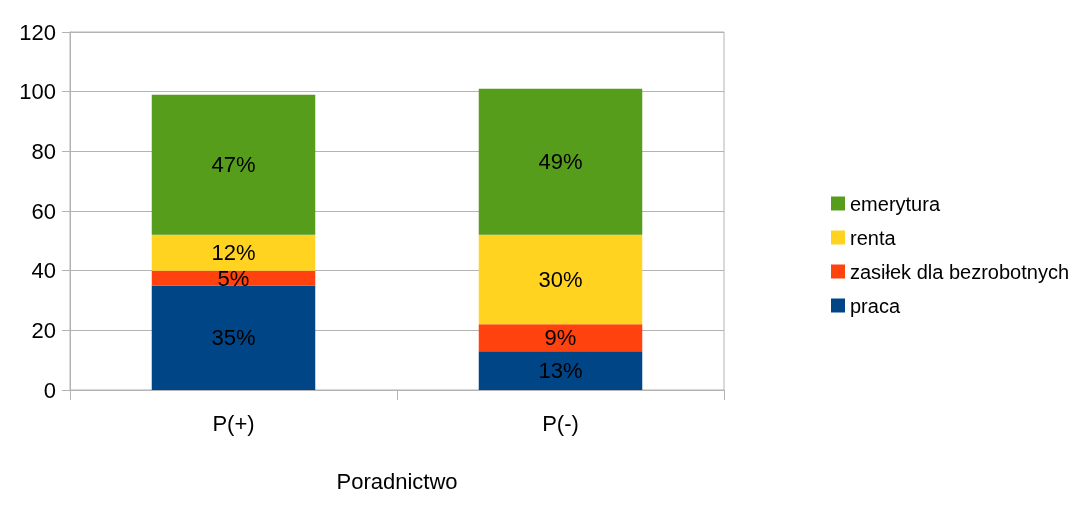 Image resolution: width=1090 pixels, height=509 pixels. What do you see at coordinates (37, 92) in the screenshot?
I see `y-tick-label: 100` at bounding box center [37, 92].